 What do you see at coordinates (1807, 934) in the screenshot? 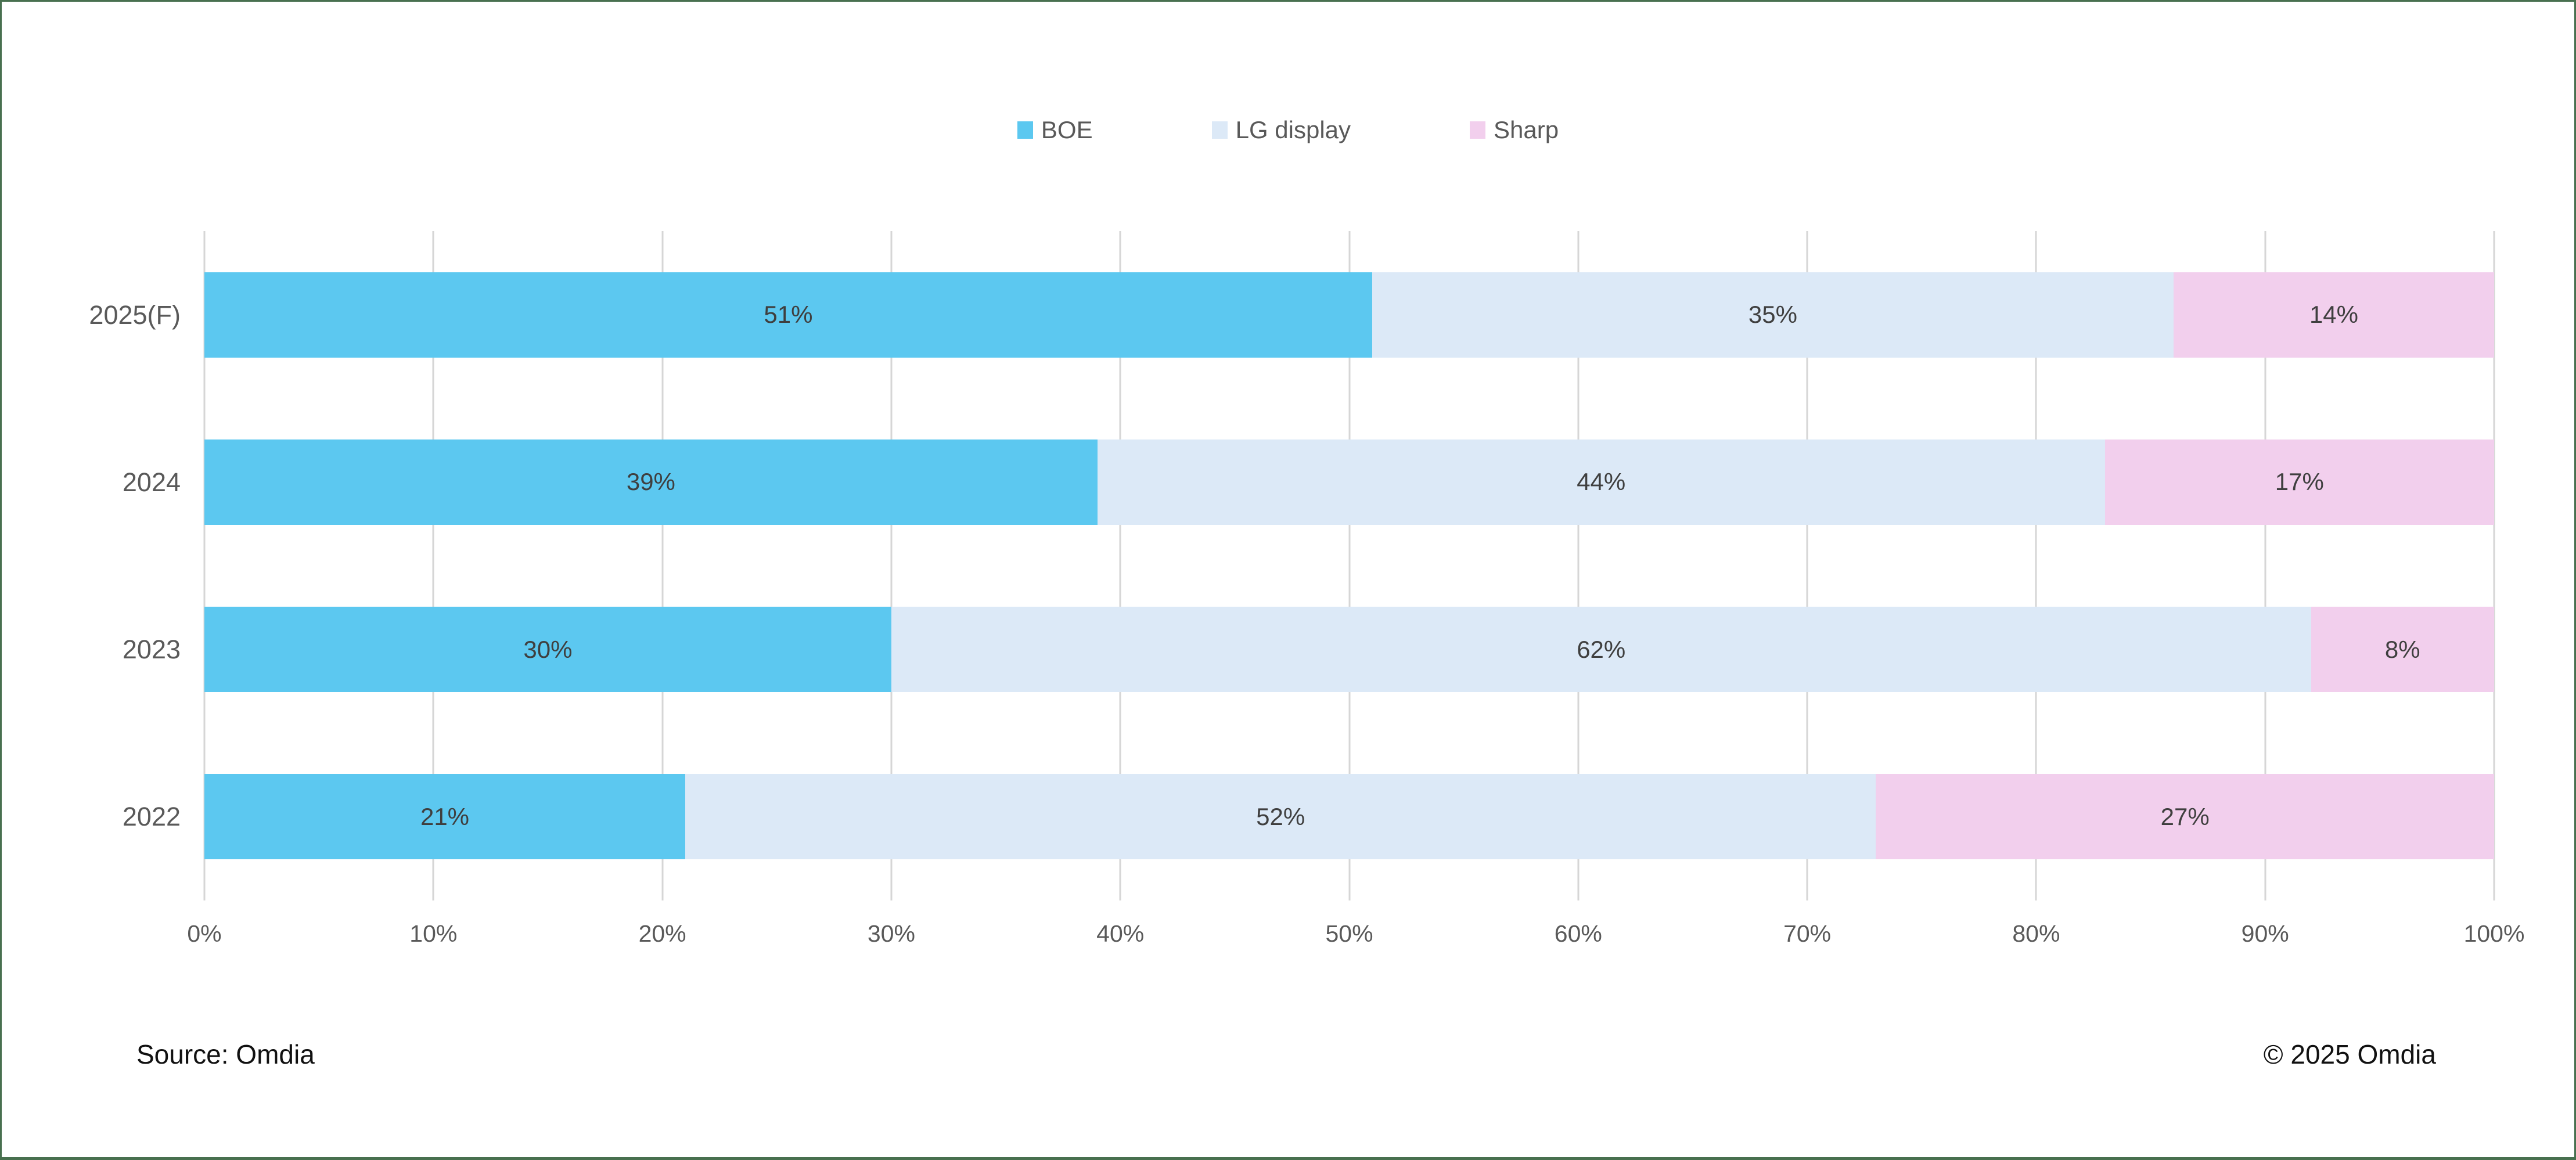
I see `x-tick-label: 70%` at bounding box center [1807, 934].